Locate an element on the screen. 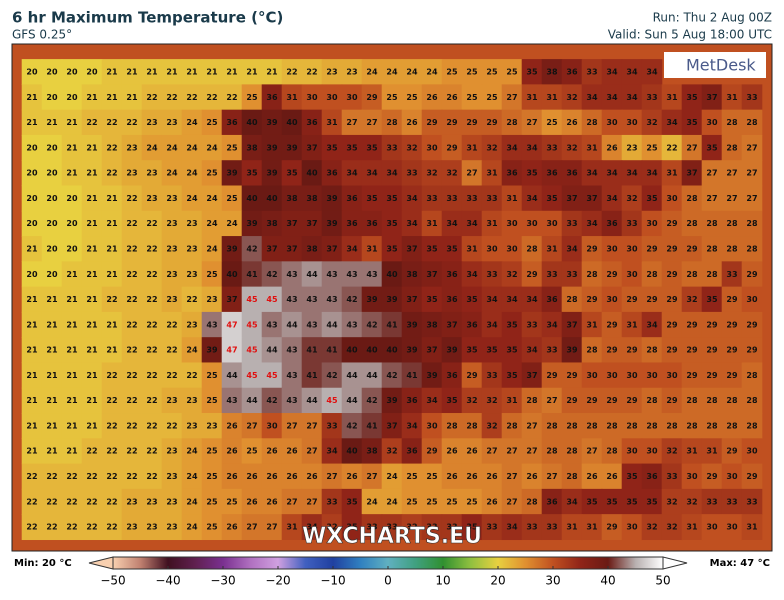  temperature-value: 26 is located at coordinates (492, 501).